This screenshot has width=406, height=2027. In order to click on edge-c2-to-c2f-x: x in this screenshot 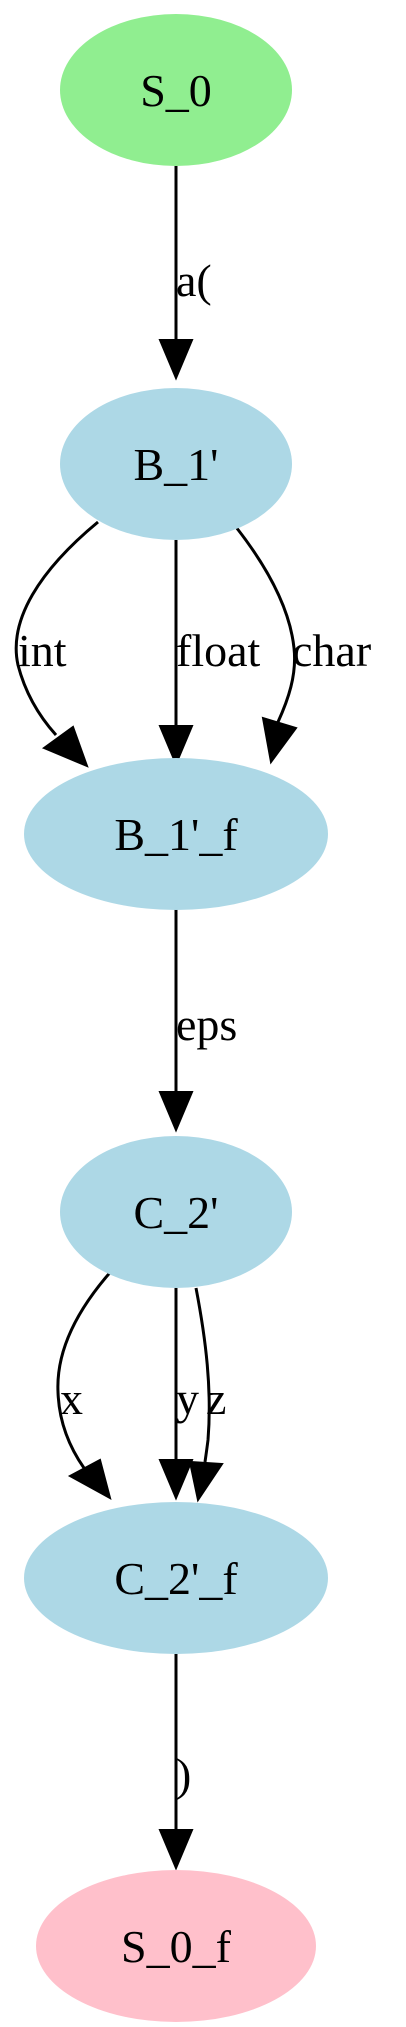, I will do `click(86, 1383)`.